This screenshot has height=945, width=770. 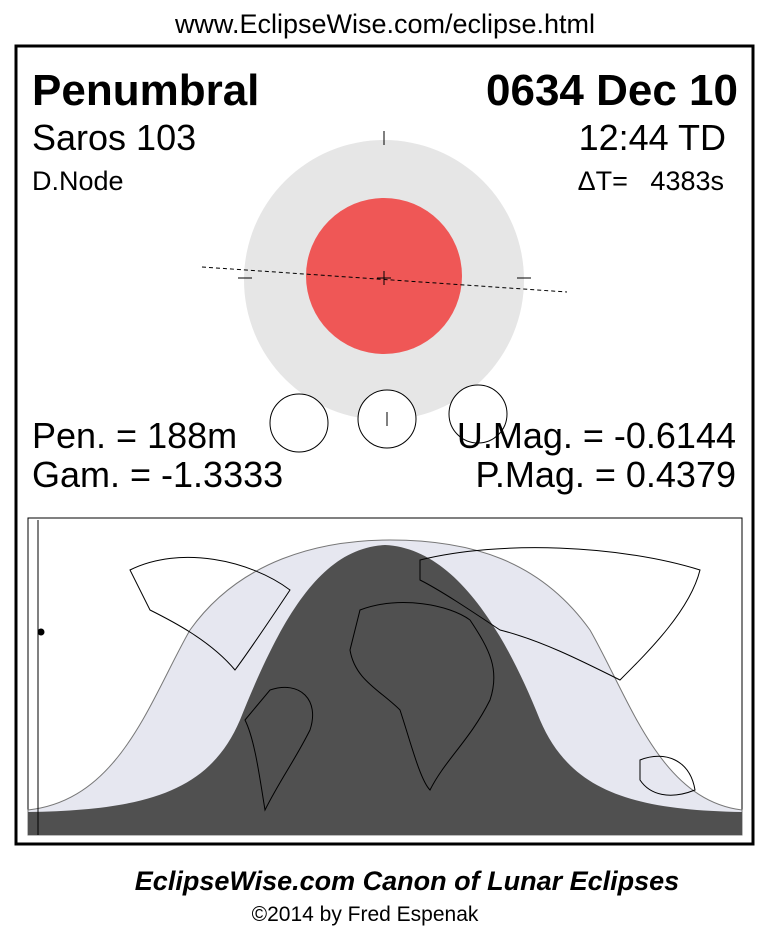 What do you see at coordinates (41, 632) in the screenshot?
I see `marker` at bounding box center [41, 632].